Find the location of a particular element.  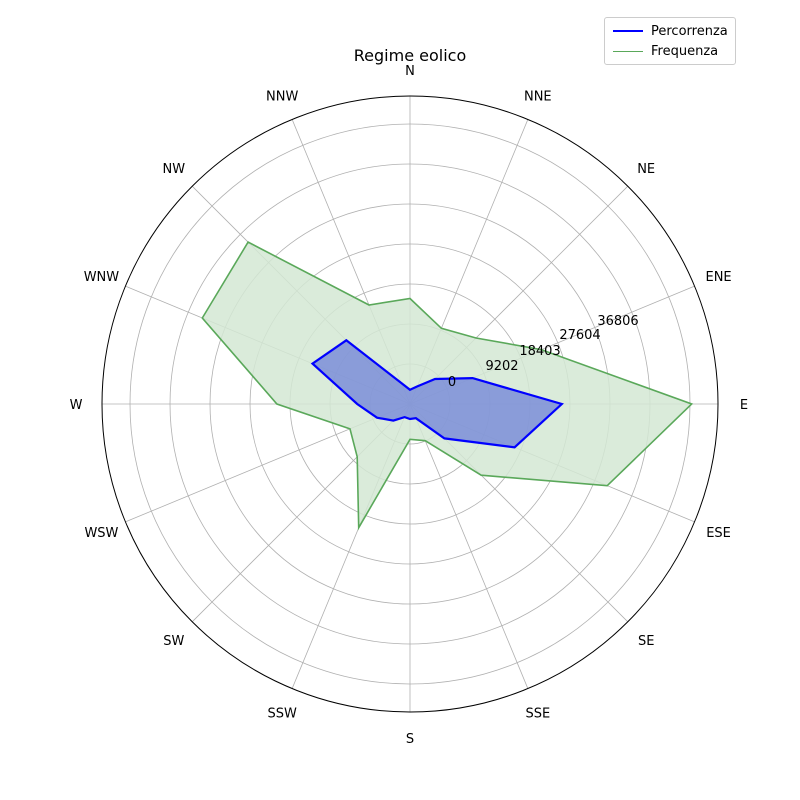

direction-label-ese: ESE is located at coordinates (718, 533).